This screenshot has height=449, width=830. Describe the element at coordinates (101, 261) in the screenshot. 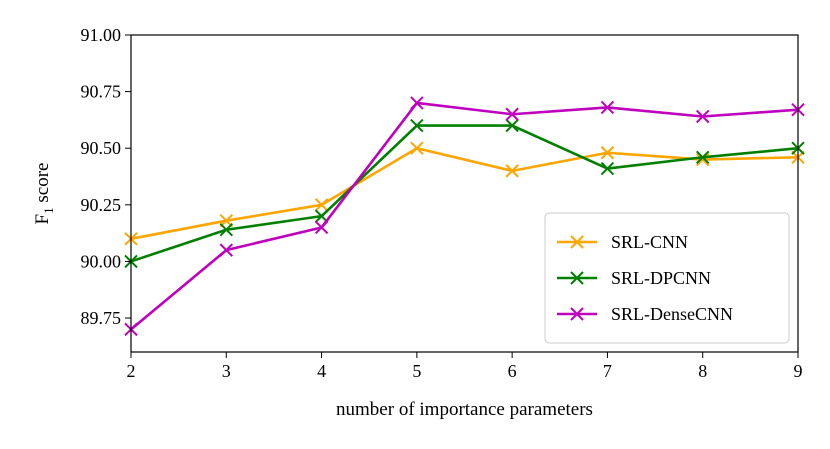

I see `y-tick-label: 90.00` at that location.